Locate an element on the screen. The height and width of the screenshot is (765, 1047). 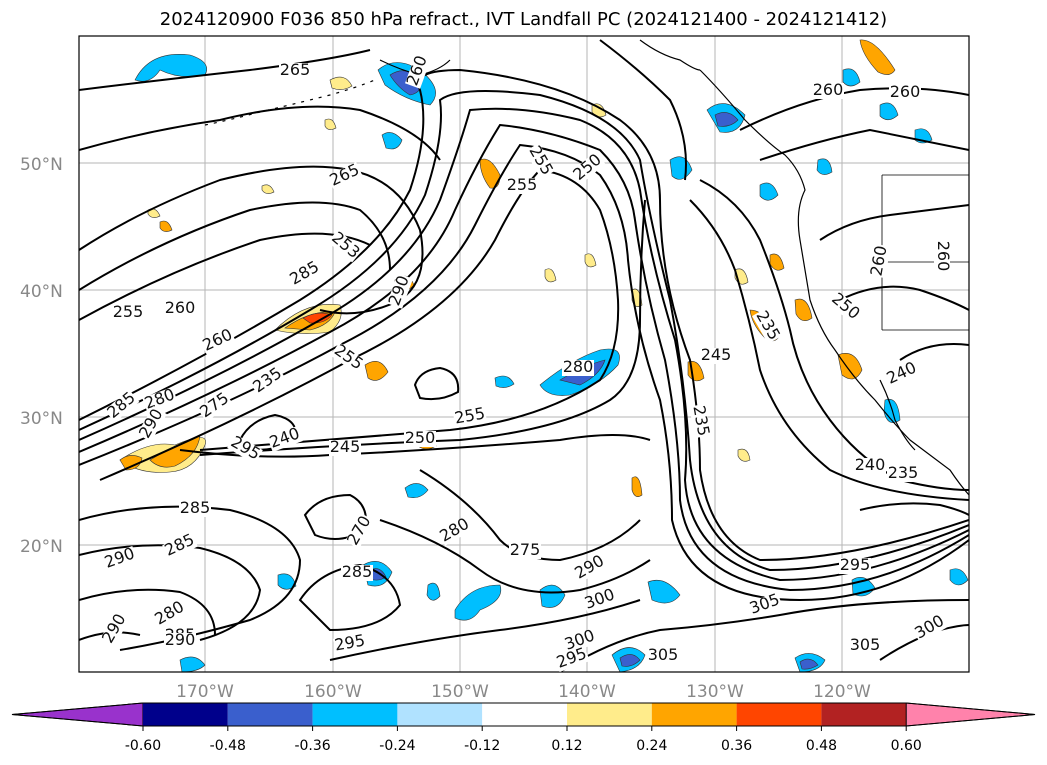
coastline-baja is located at coordinates (897, 415).